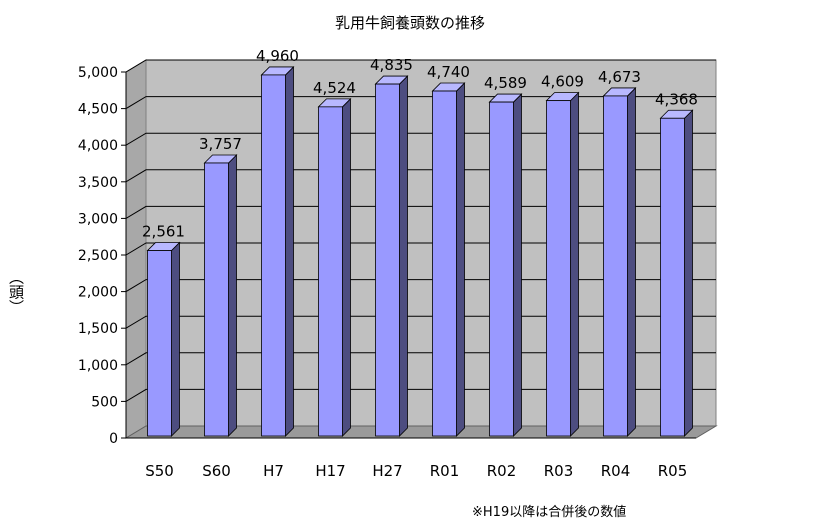 The image size is (824, 526). I want to click on value-label: 4,609, so click(562, 82).